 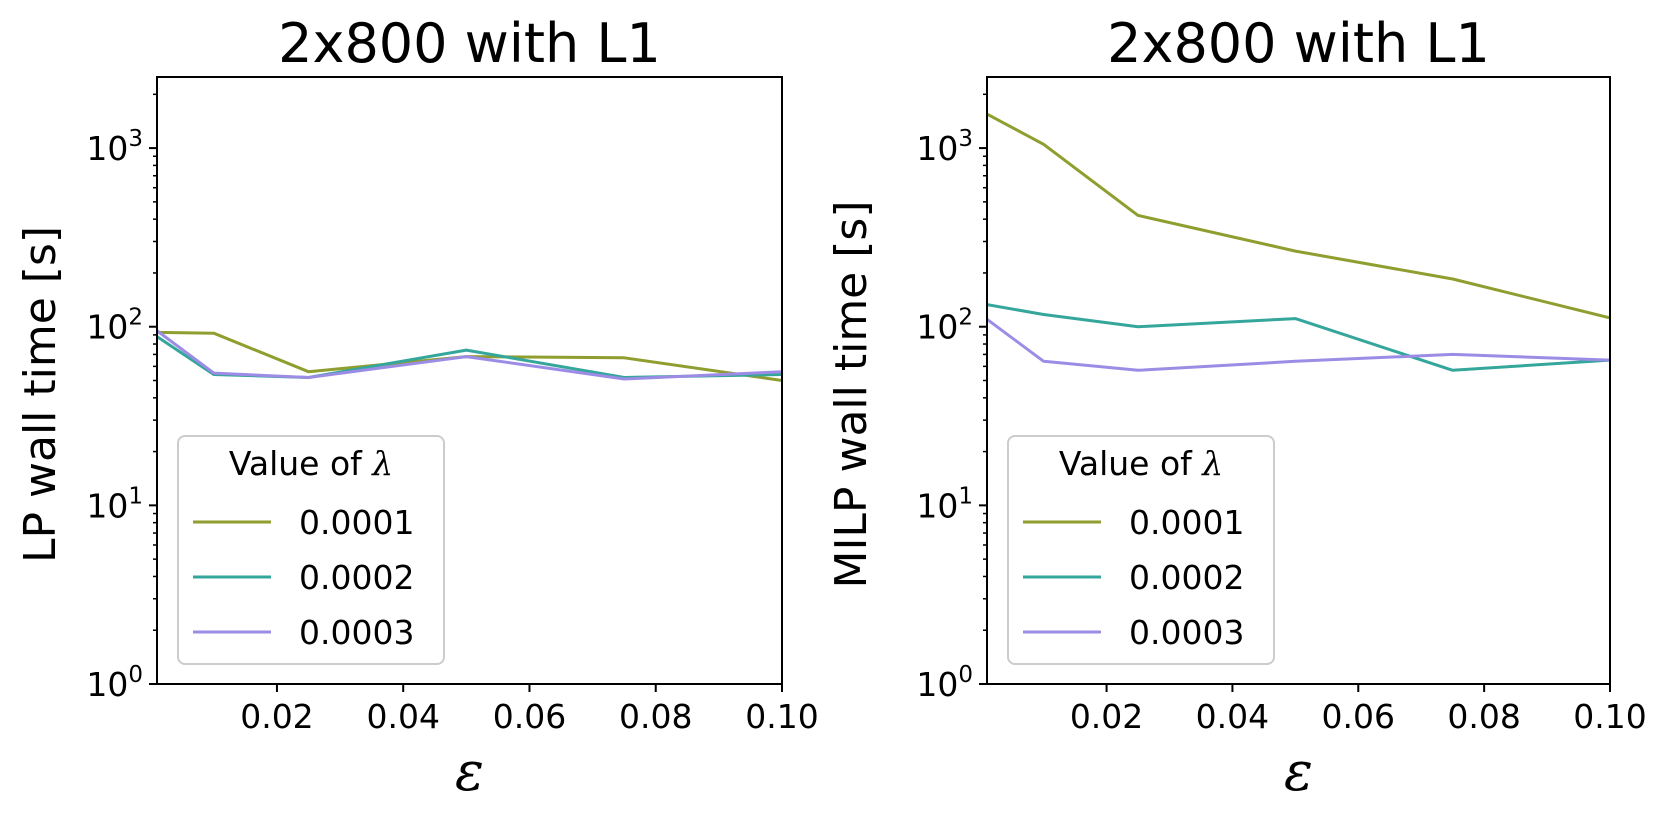 I want to click on y-axis-label: LP wall time [s], so click(x=40, y=394).